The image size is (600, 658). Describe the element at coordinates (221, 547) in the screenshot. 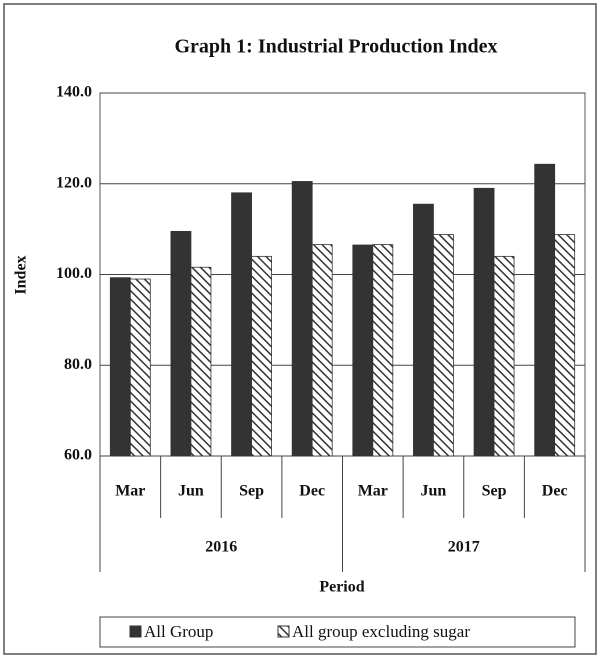

I see `group-label: 2016` at that location.